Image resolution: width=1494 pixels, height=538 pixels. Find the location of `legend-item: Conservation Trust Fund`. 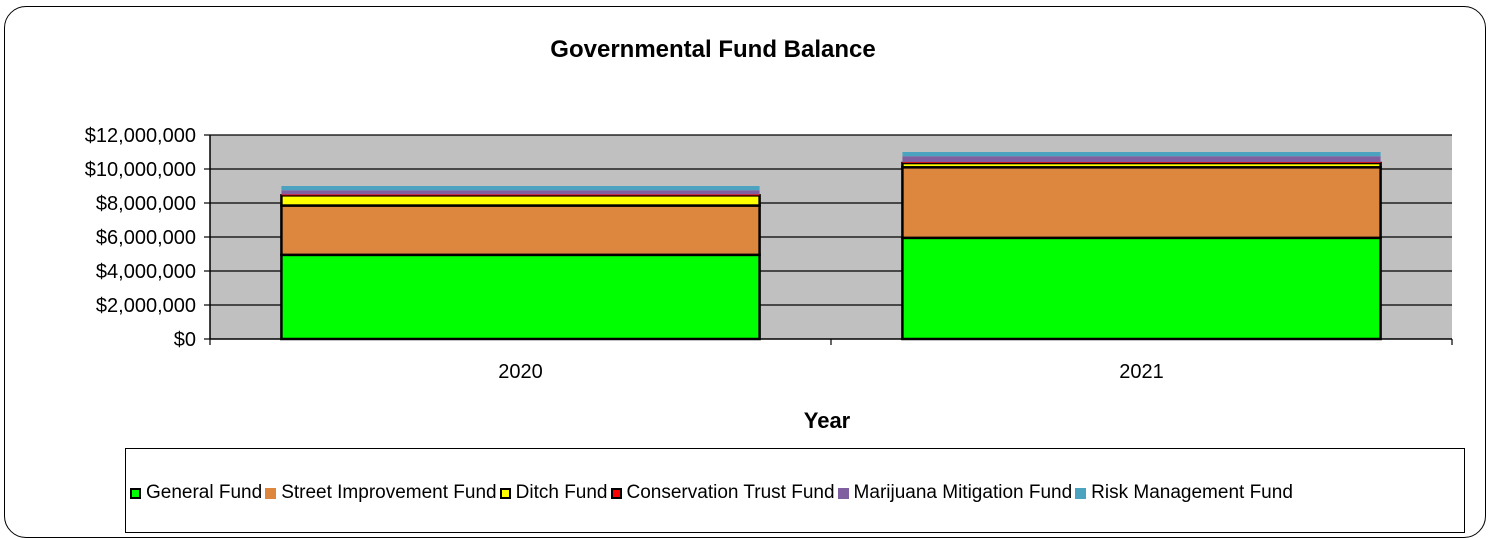

legend-item: Conservation Trust Fund is located at coordinates (722, 493).